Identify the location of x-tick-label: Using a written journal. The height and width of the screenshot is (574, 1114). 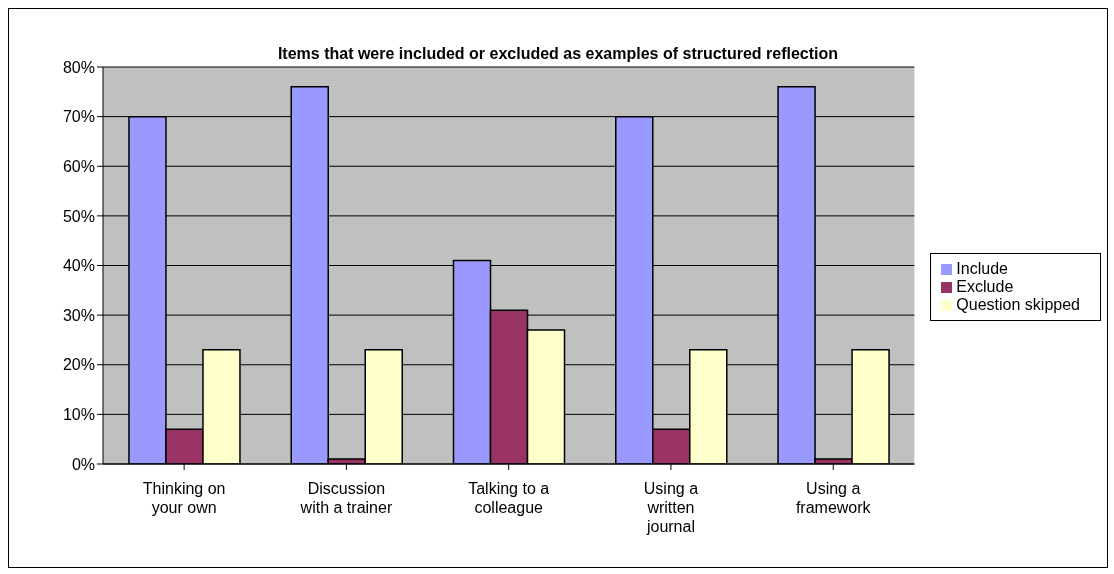
(671, 507).